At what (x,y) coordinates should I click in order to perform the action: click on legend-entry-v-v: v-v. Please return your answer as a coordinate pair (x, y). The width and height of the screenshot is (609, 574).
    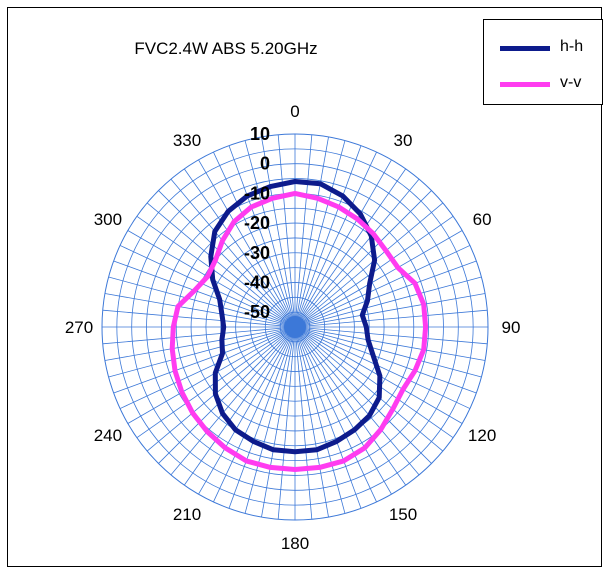
    Looking at the image, I should click on (543, 83).